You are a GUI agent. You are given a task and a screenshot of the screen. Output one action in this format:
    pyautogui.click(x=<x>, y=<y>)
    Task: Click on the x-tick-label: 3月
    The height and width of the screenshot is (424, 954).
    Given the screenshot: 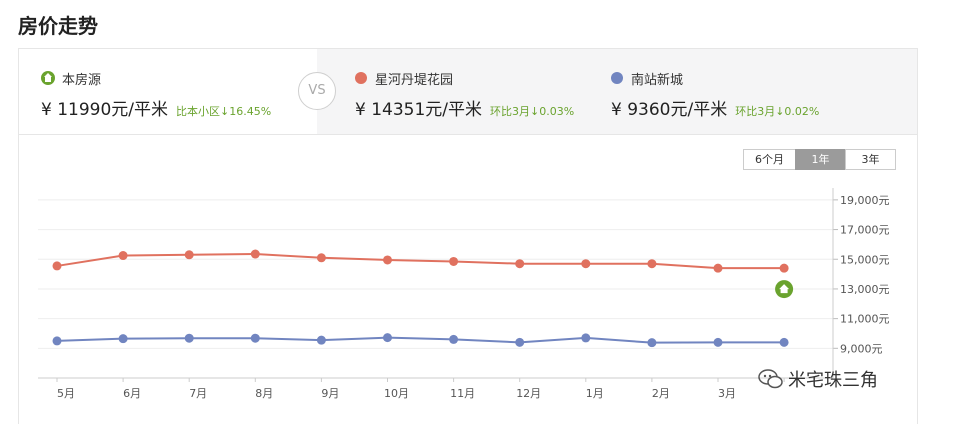 What is the action you would take?
    pyautogui.click(x=727, y=393)
    